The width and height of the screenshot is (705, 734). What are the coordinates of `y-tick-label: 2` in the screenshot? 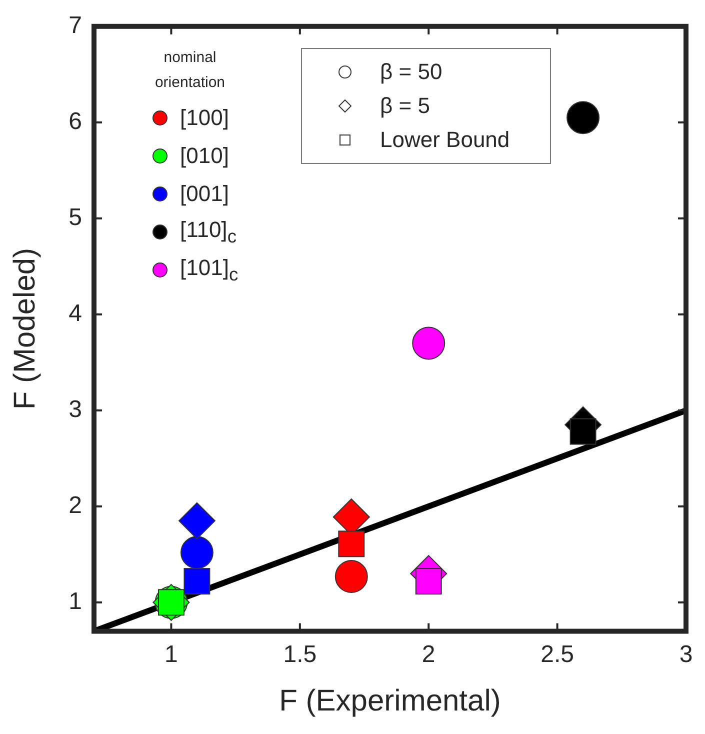 It's located at (75, 506).